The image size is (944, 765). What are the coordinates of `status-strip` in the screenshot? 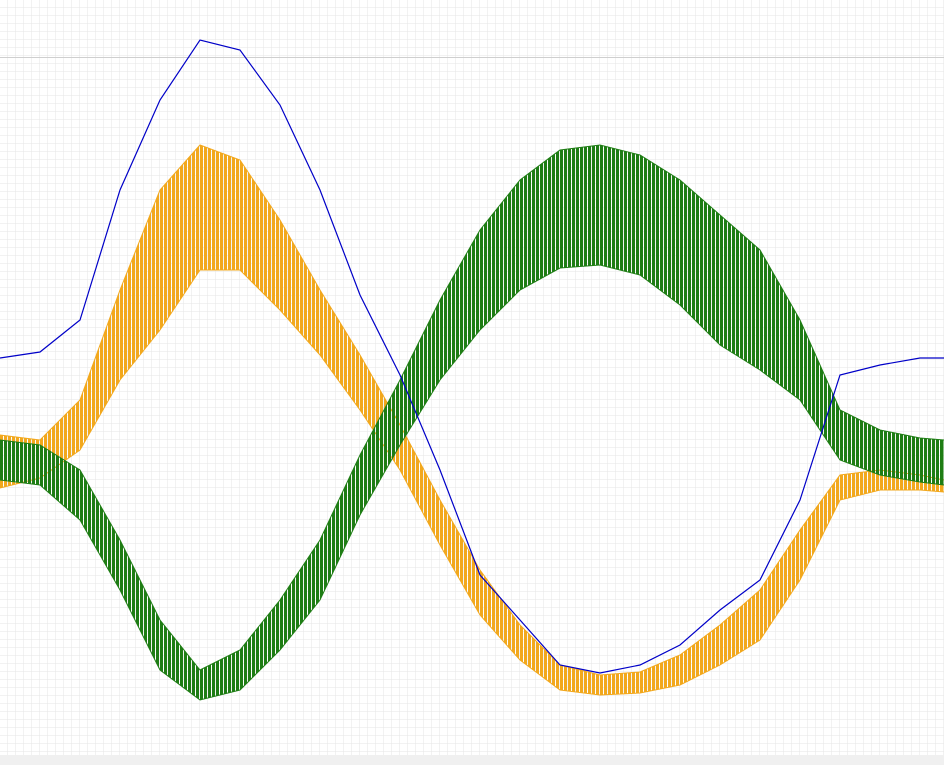 It's located at (472, 760).